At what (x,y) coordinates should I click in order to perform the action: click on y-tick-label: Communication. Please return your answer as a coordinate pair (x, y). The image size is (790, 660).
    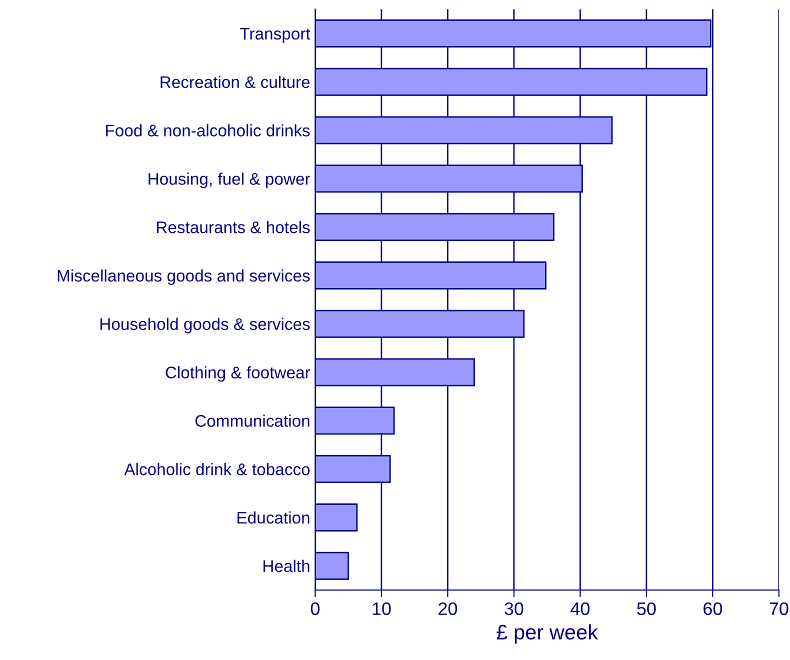
    Looking at the image, I should click on (252, 420).